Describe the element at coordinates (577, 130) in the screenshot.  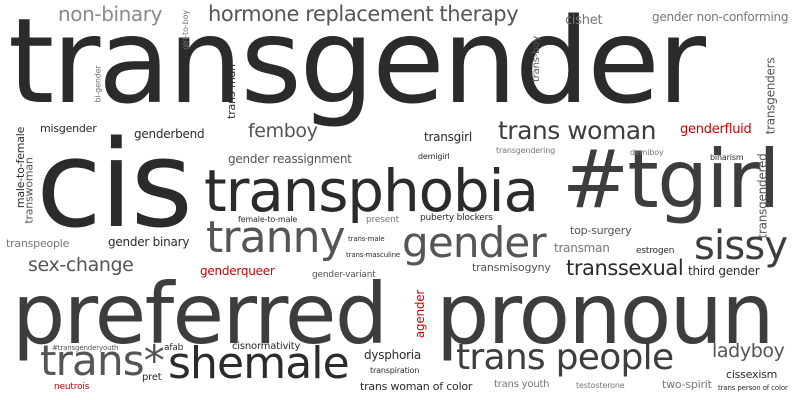
I see `word-trans-woman: trans woman` at that location.